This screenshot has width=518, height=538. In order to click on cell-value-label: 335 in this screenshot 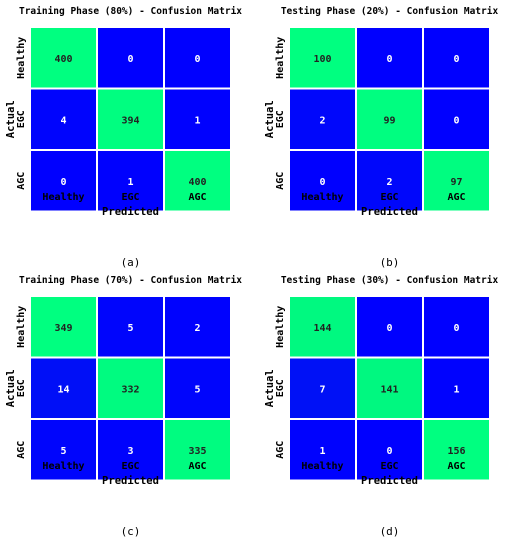, I will do `click(197, 451)`.